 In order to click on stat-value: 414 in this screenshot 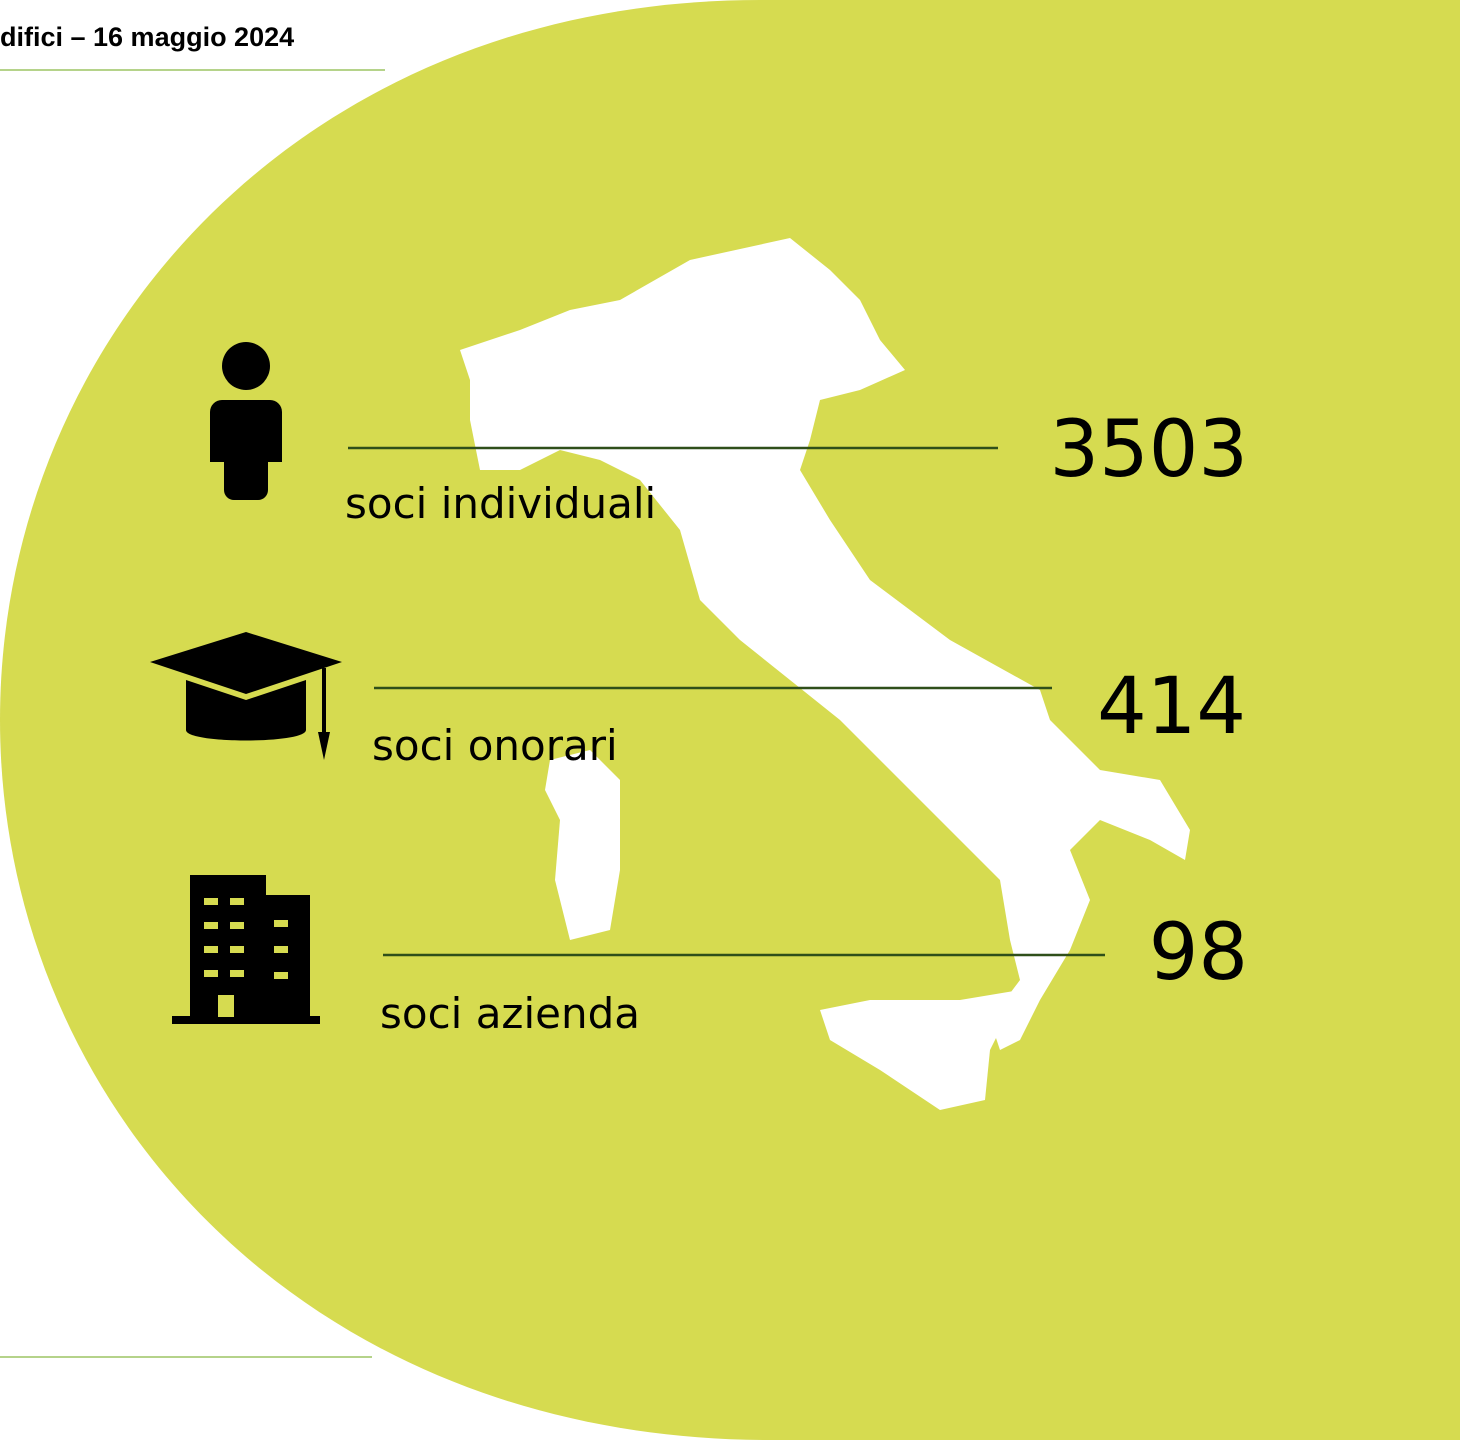, I will do `click(1171, 707)`.